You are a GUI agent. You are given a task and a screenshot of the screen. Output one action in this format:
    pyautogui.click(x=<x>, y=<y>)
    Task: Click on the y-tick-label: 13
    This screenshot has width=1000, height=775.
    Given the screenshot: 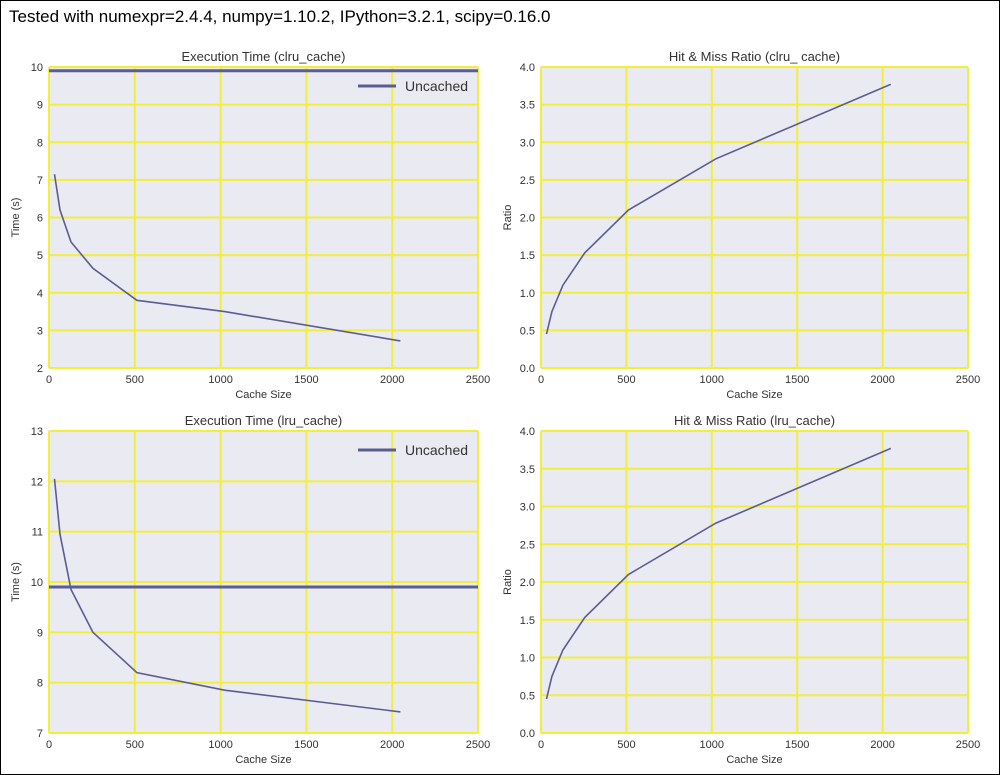 What is the action you would take?
    pyautogui.click(x=37, y=432)
    